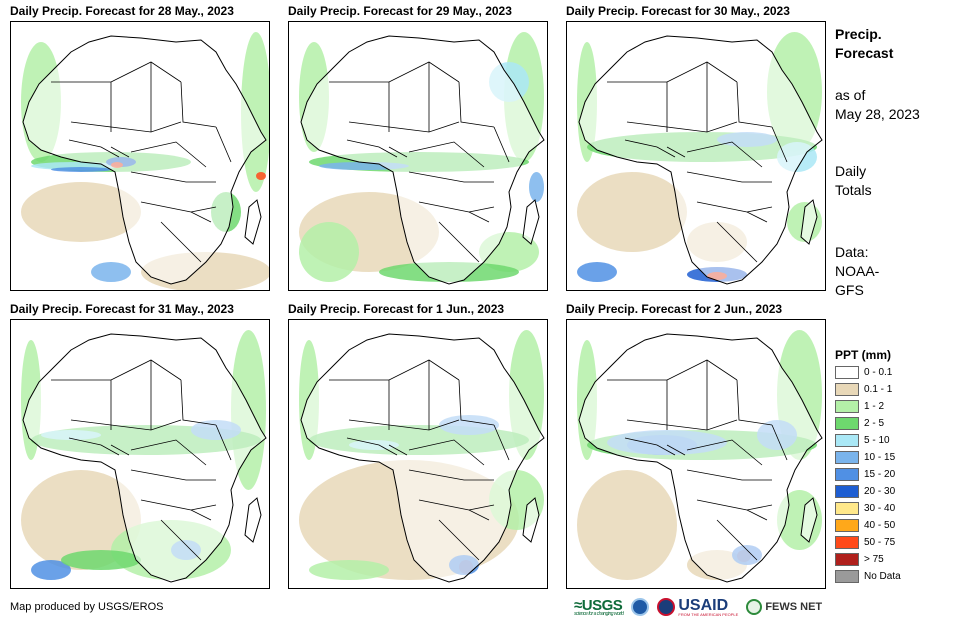 The image size is (967, 626). Describe the element at coordinates (640, 607) in the screenshot. I see `noaa-logo-icon` at that location.